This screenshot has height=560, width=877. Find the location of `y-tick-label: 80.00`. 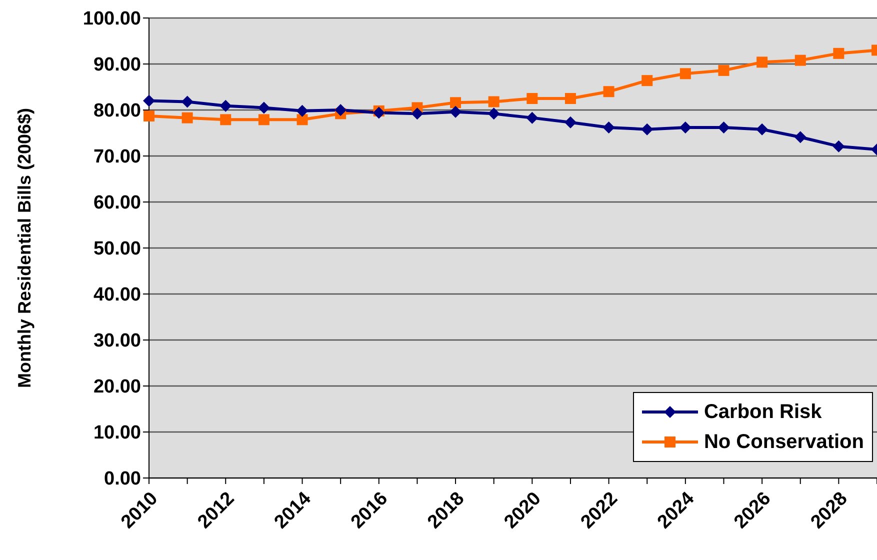

y-tick-label: 80.00 is located at coordinates (117, 111).